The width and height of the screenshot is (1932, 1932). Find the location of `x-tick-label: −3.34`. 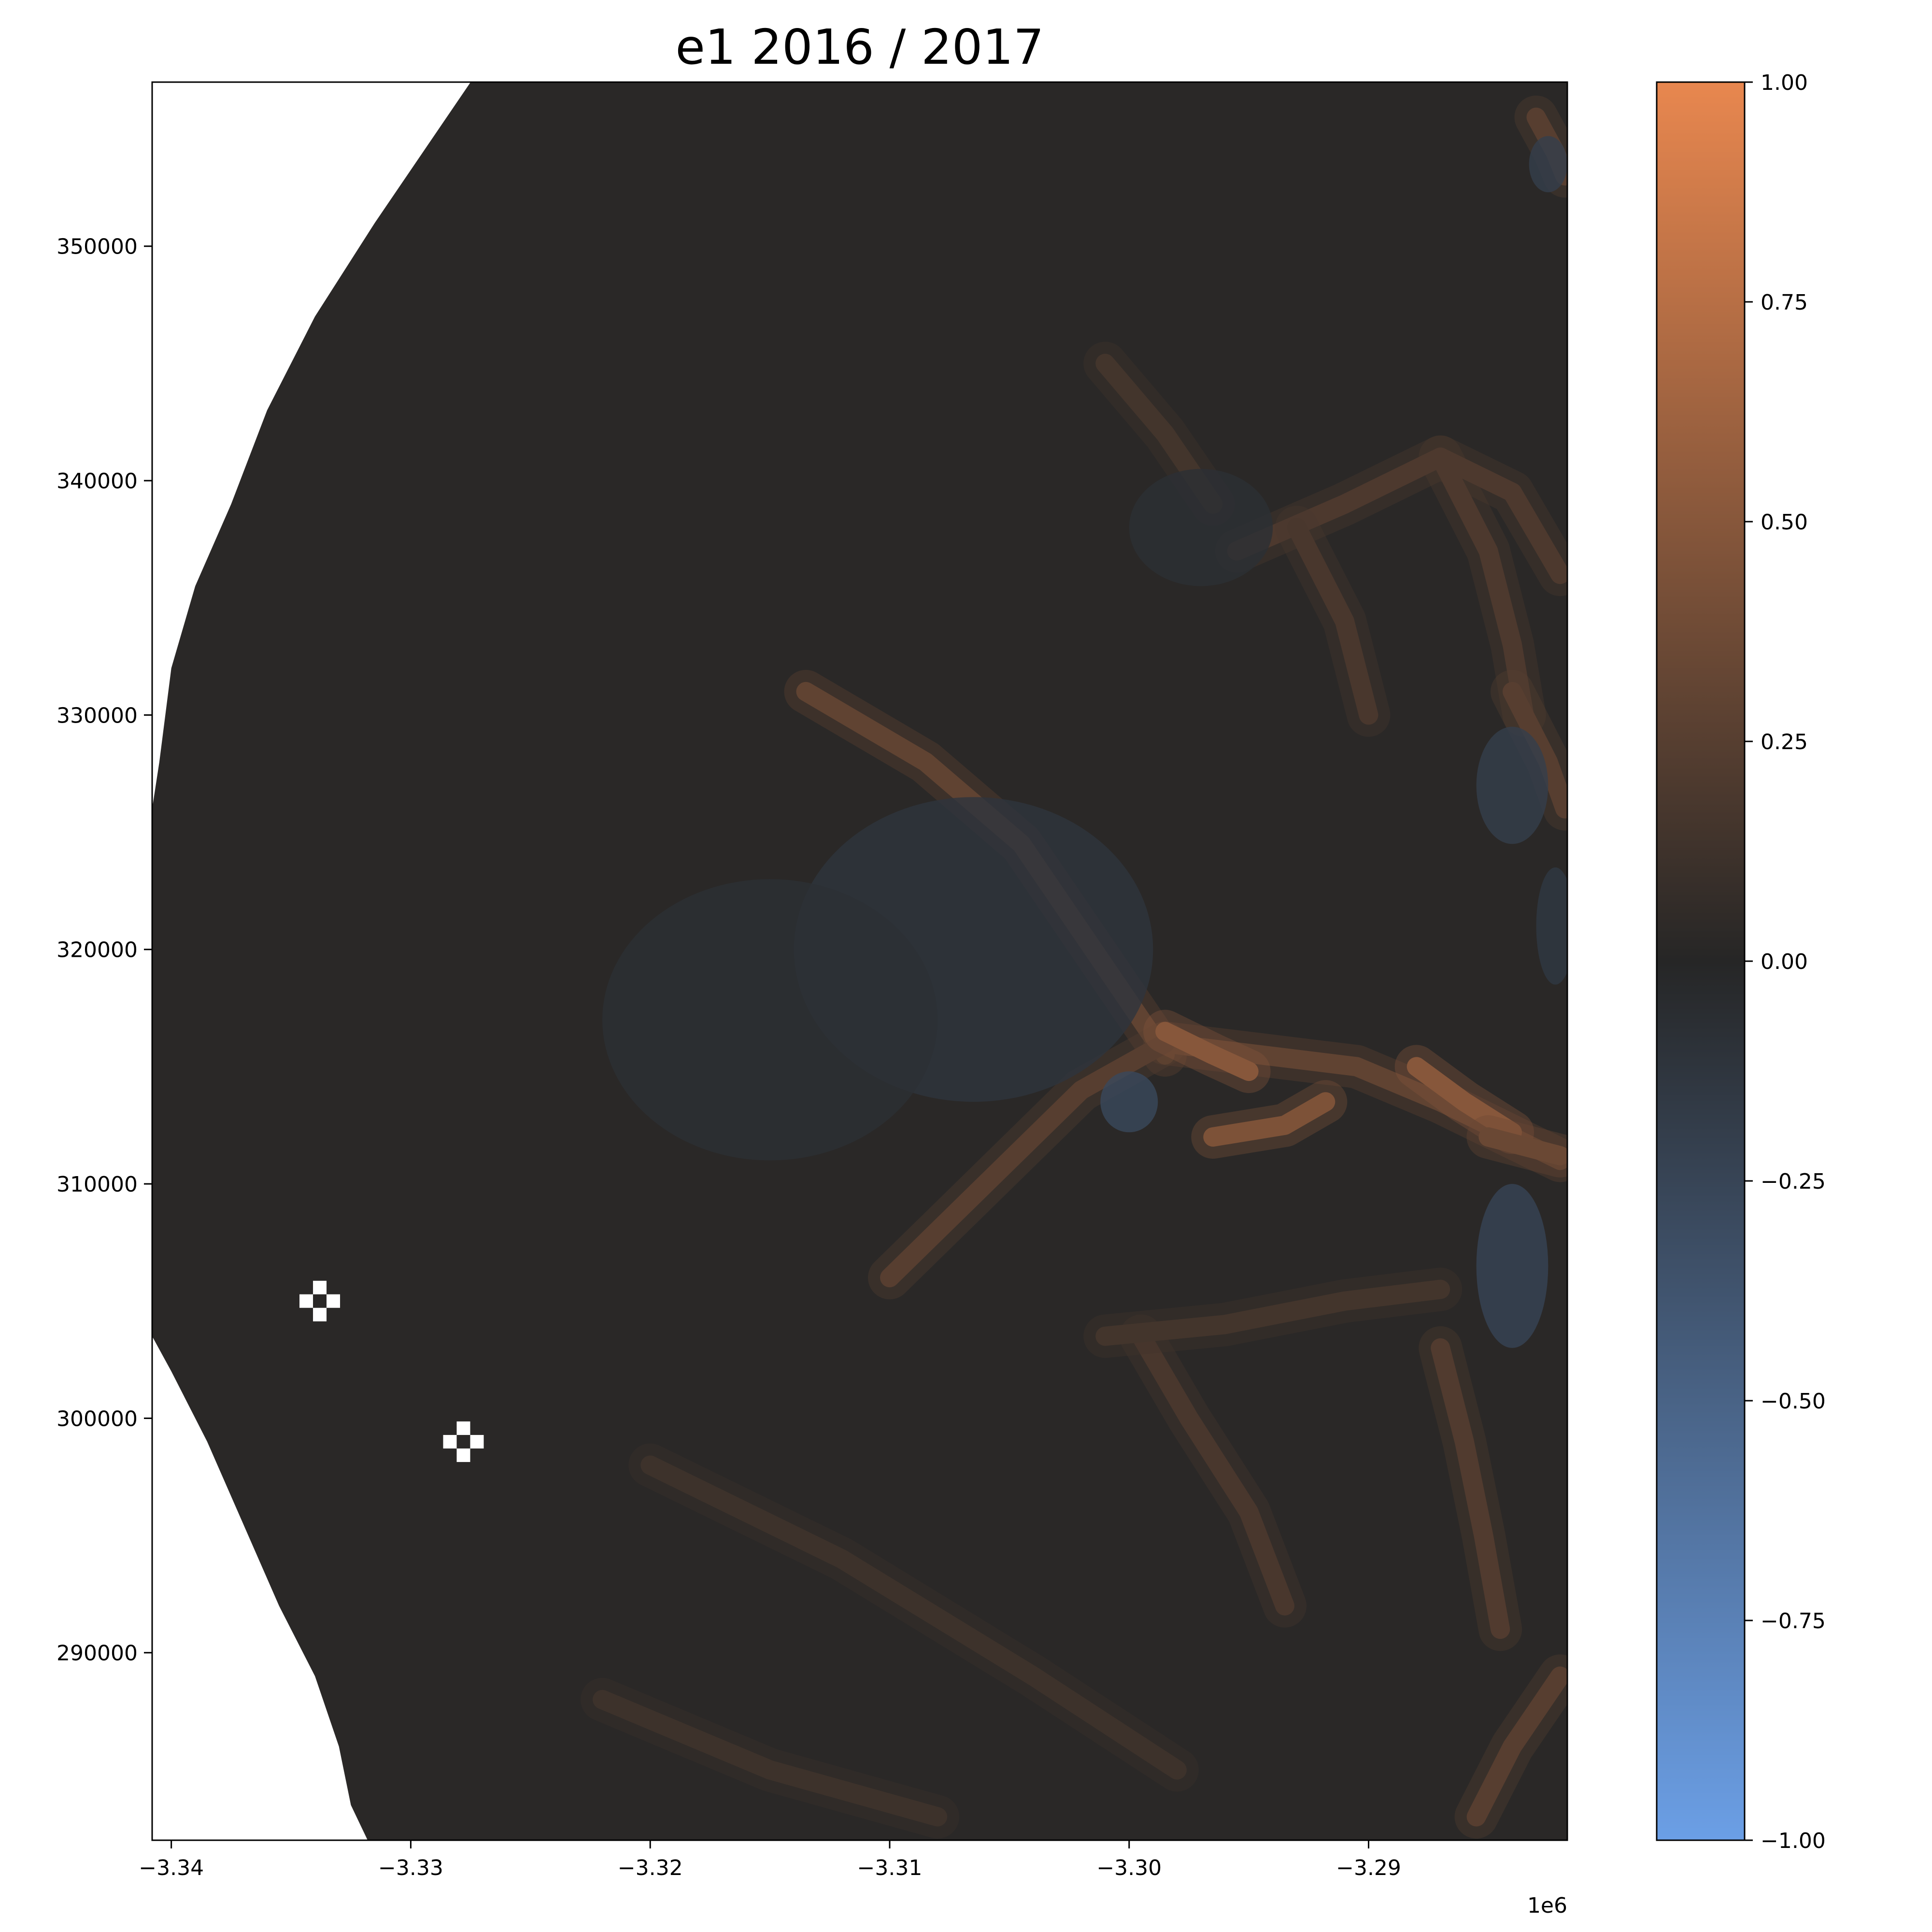

x-tick-label: −3.34 is located at coordinates (171, 1868).